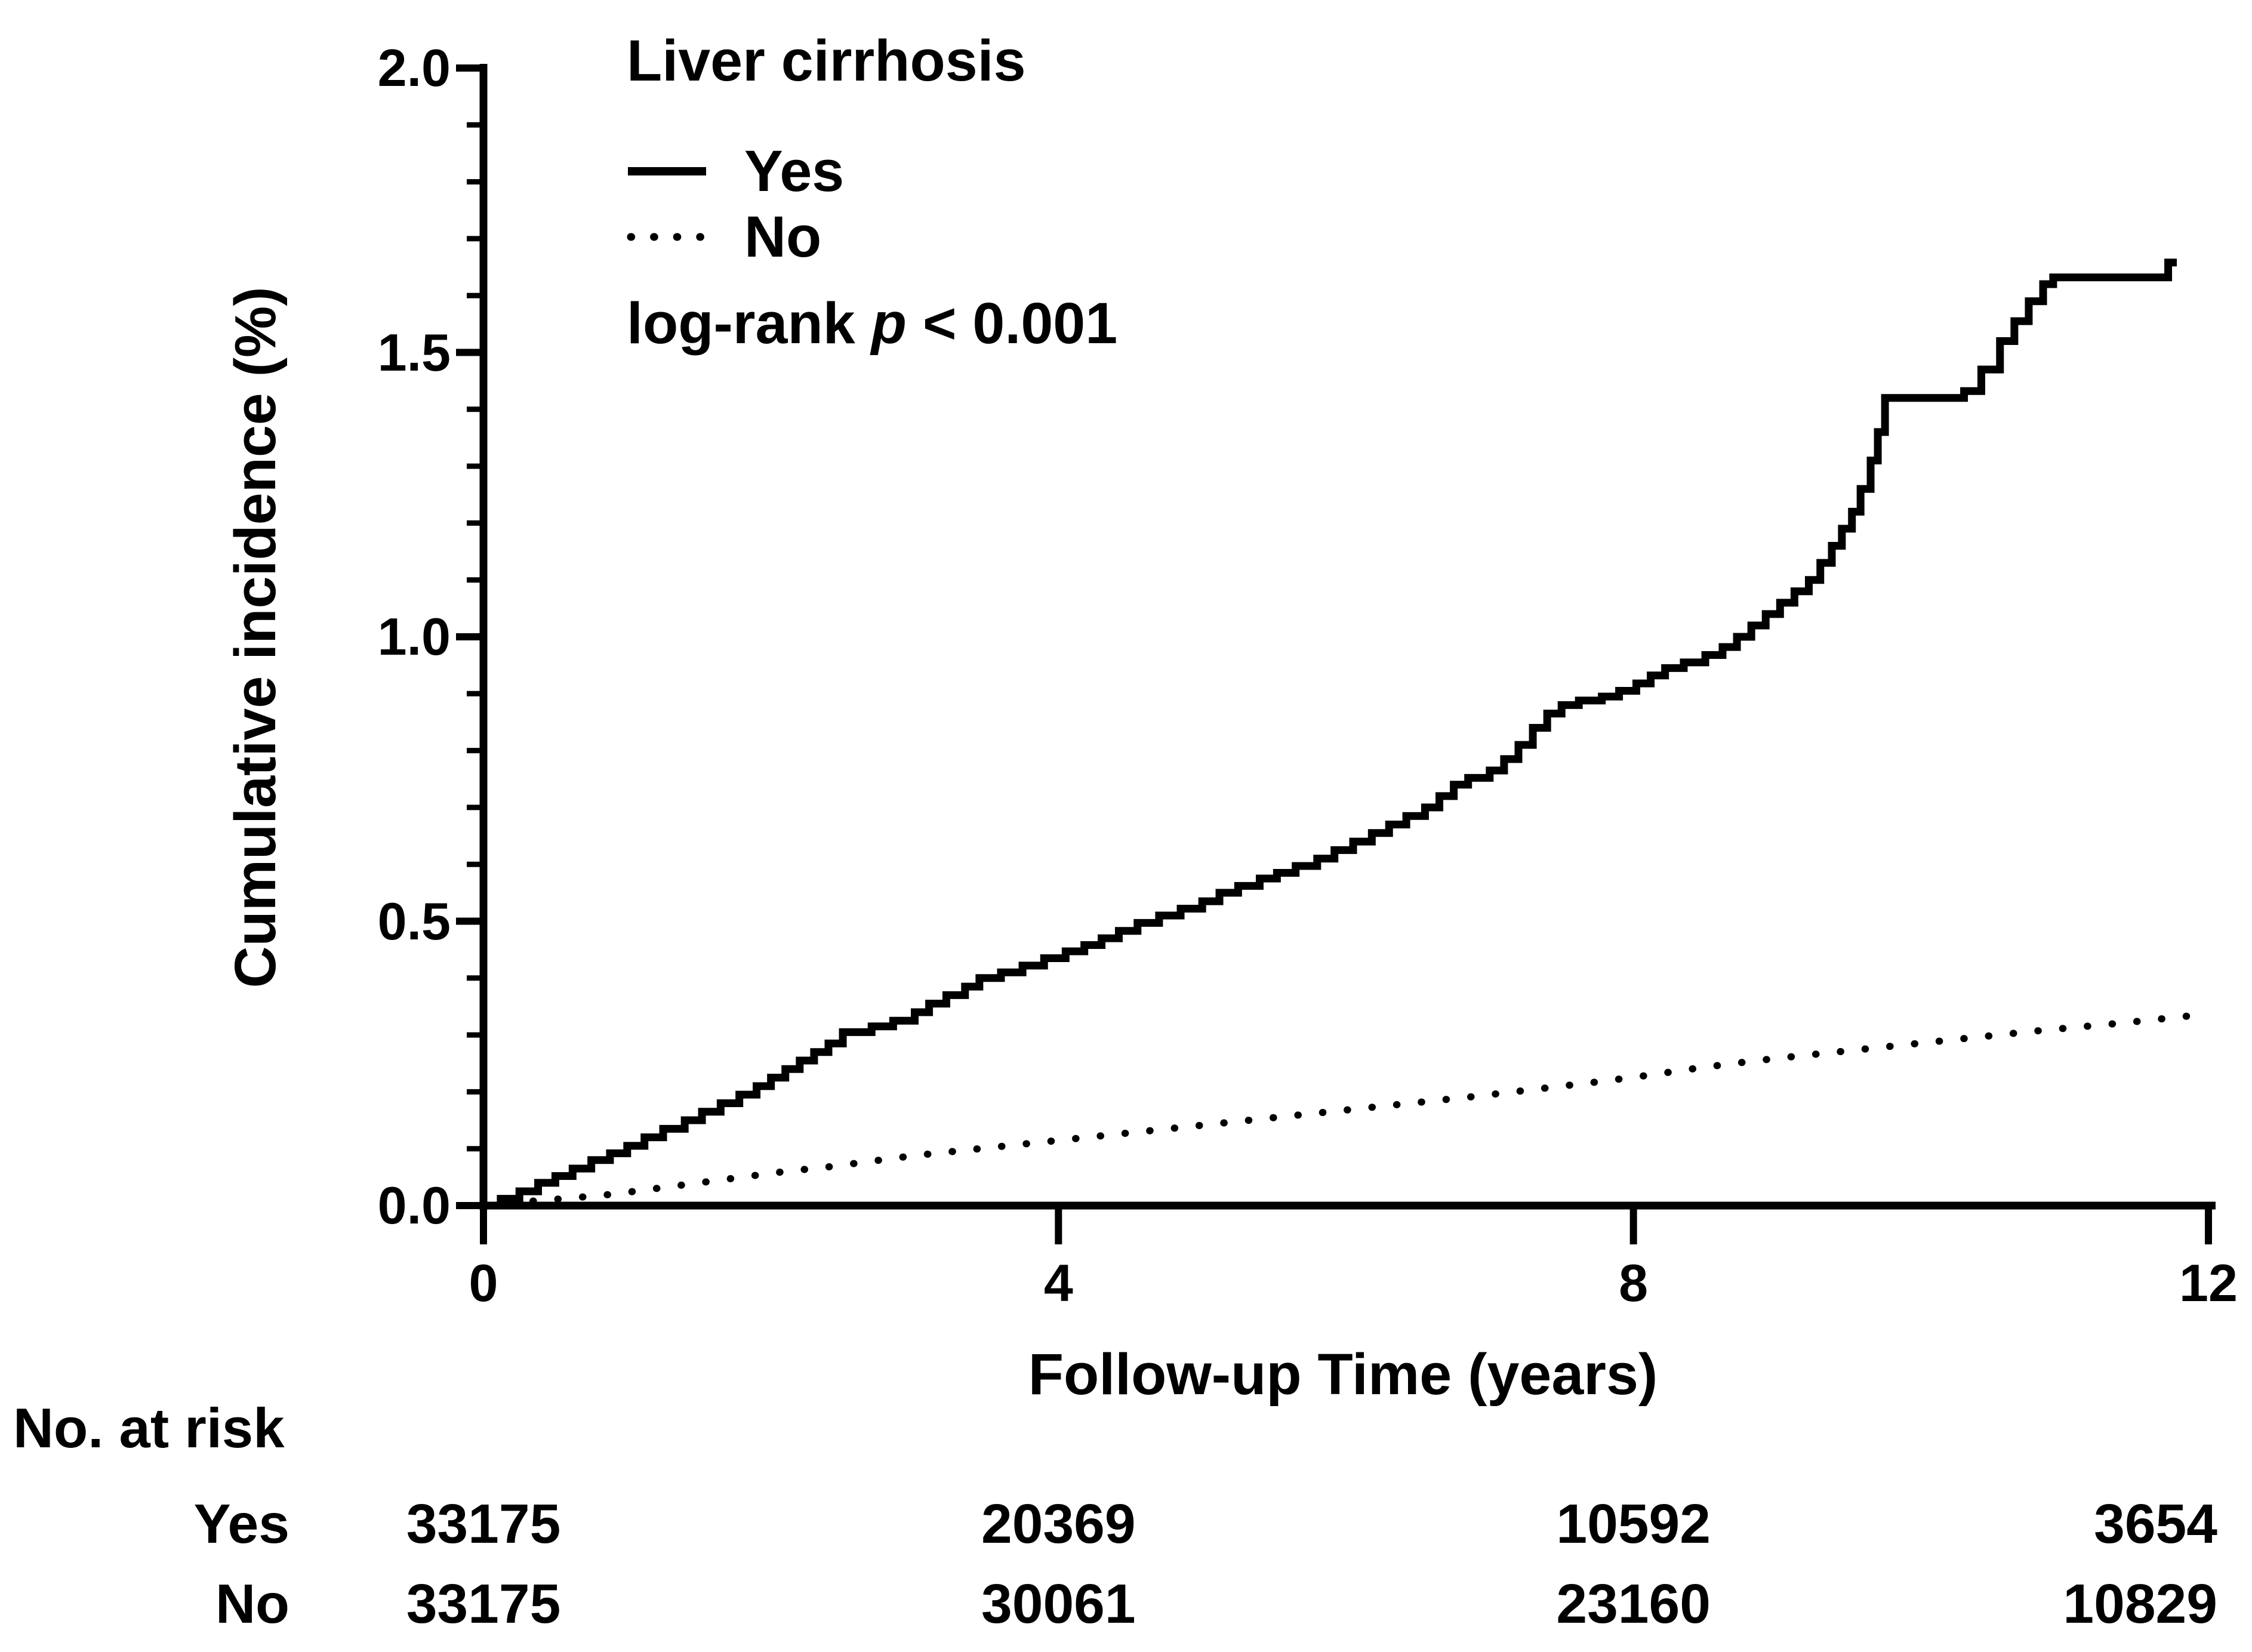  I want to click on y-tick-label-1.0: 1.0, so click(414, 636).